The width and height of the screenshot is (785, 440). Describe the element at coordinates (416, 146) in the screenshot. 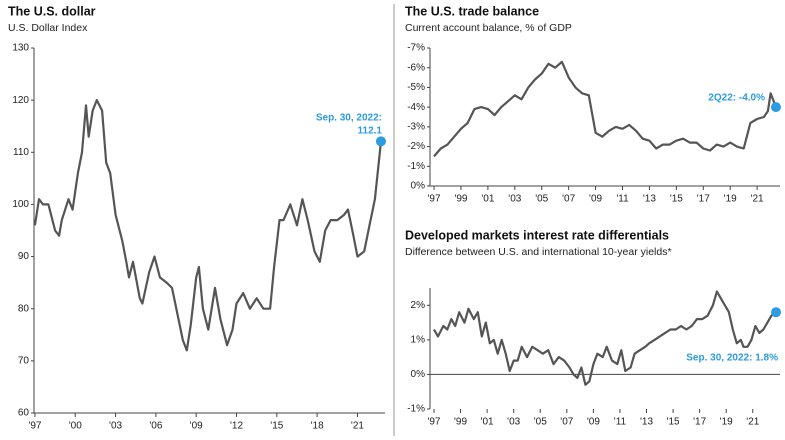

I see `y-tick-label: -2%` at that location.